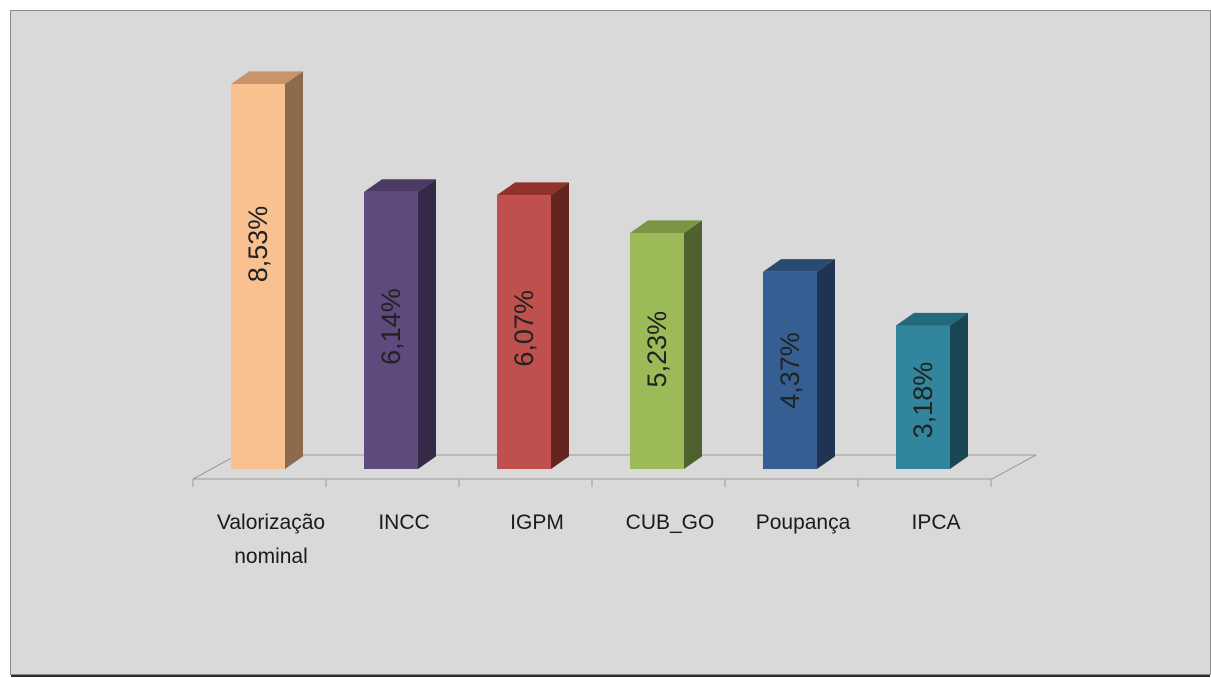  I want to click on data-label: 3,18%, so click(923, 400).